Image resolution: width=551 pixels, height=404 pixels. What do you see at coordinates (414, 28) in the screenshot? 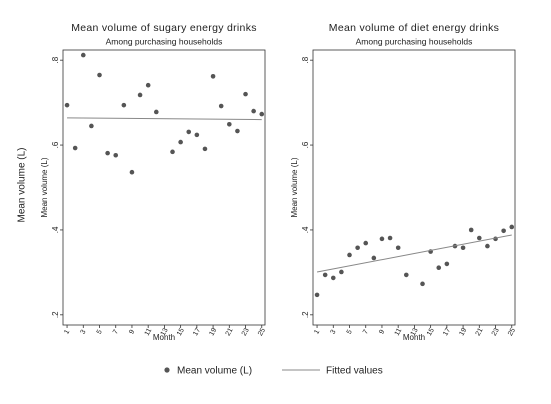
I see `chart-title: Mean volume of diet energy drinks` at bounding box center [414, 28].